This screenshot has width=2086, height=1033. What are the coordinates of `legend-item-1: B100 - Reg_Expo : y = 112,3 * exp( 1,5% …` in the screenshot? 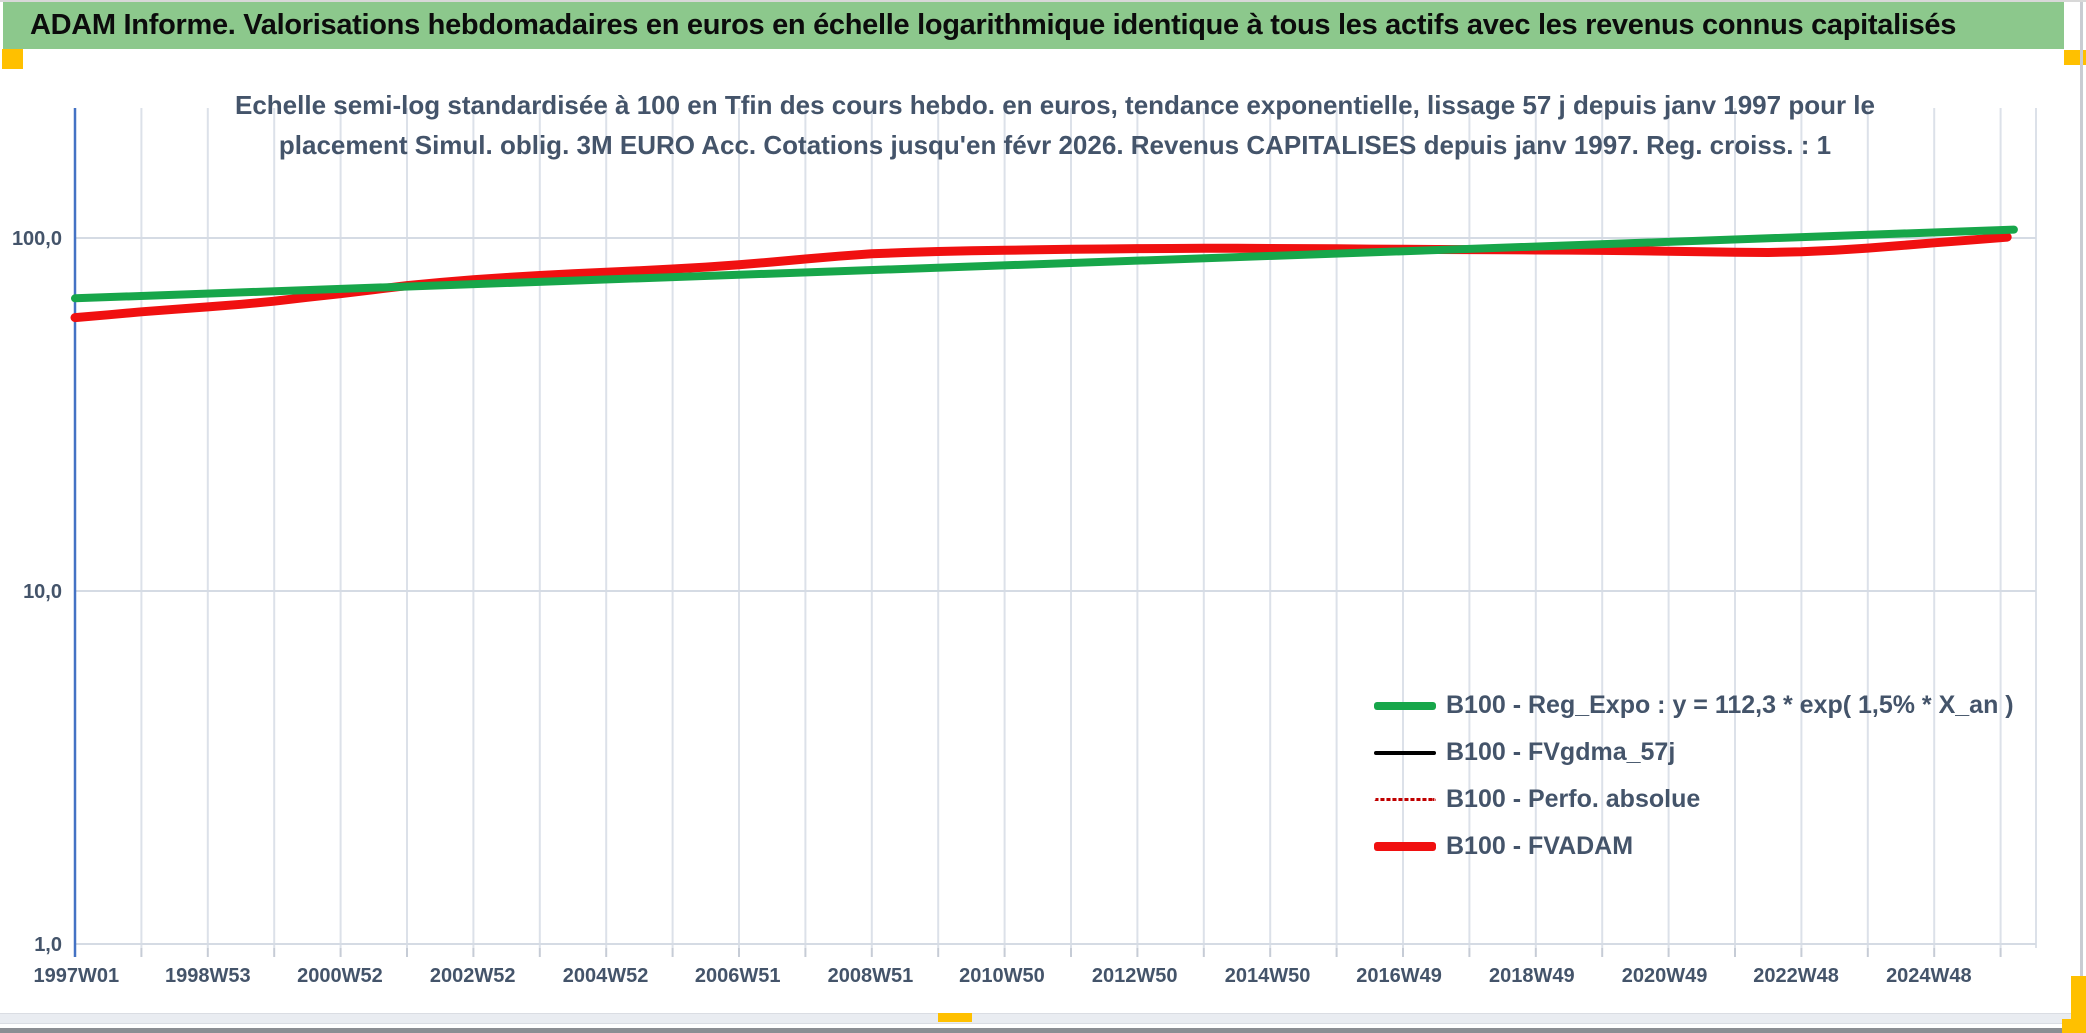 It's located at (1694, 705).